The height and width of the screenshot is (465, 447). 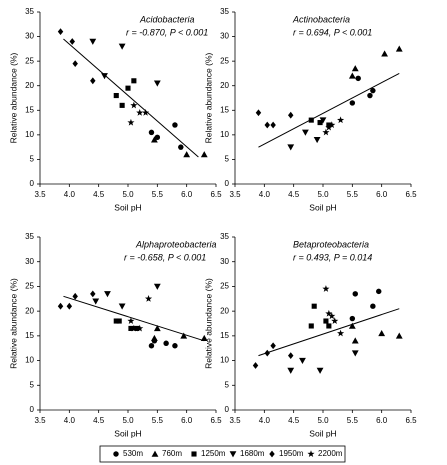 I want to click on legend-label: 1950m, so click(x=291, y=453).